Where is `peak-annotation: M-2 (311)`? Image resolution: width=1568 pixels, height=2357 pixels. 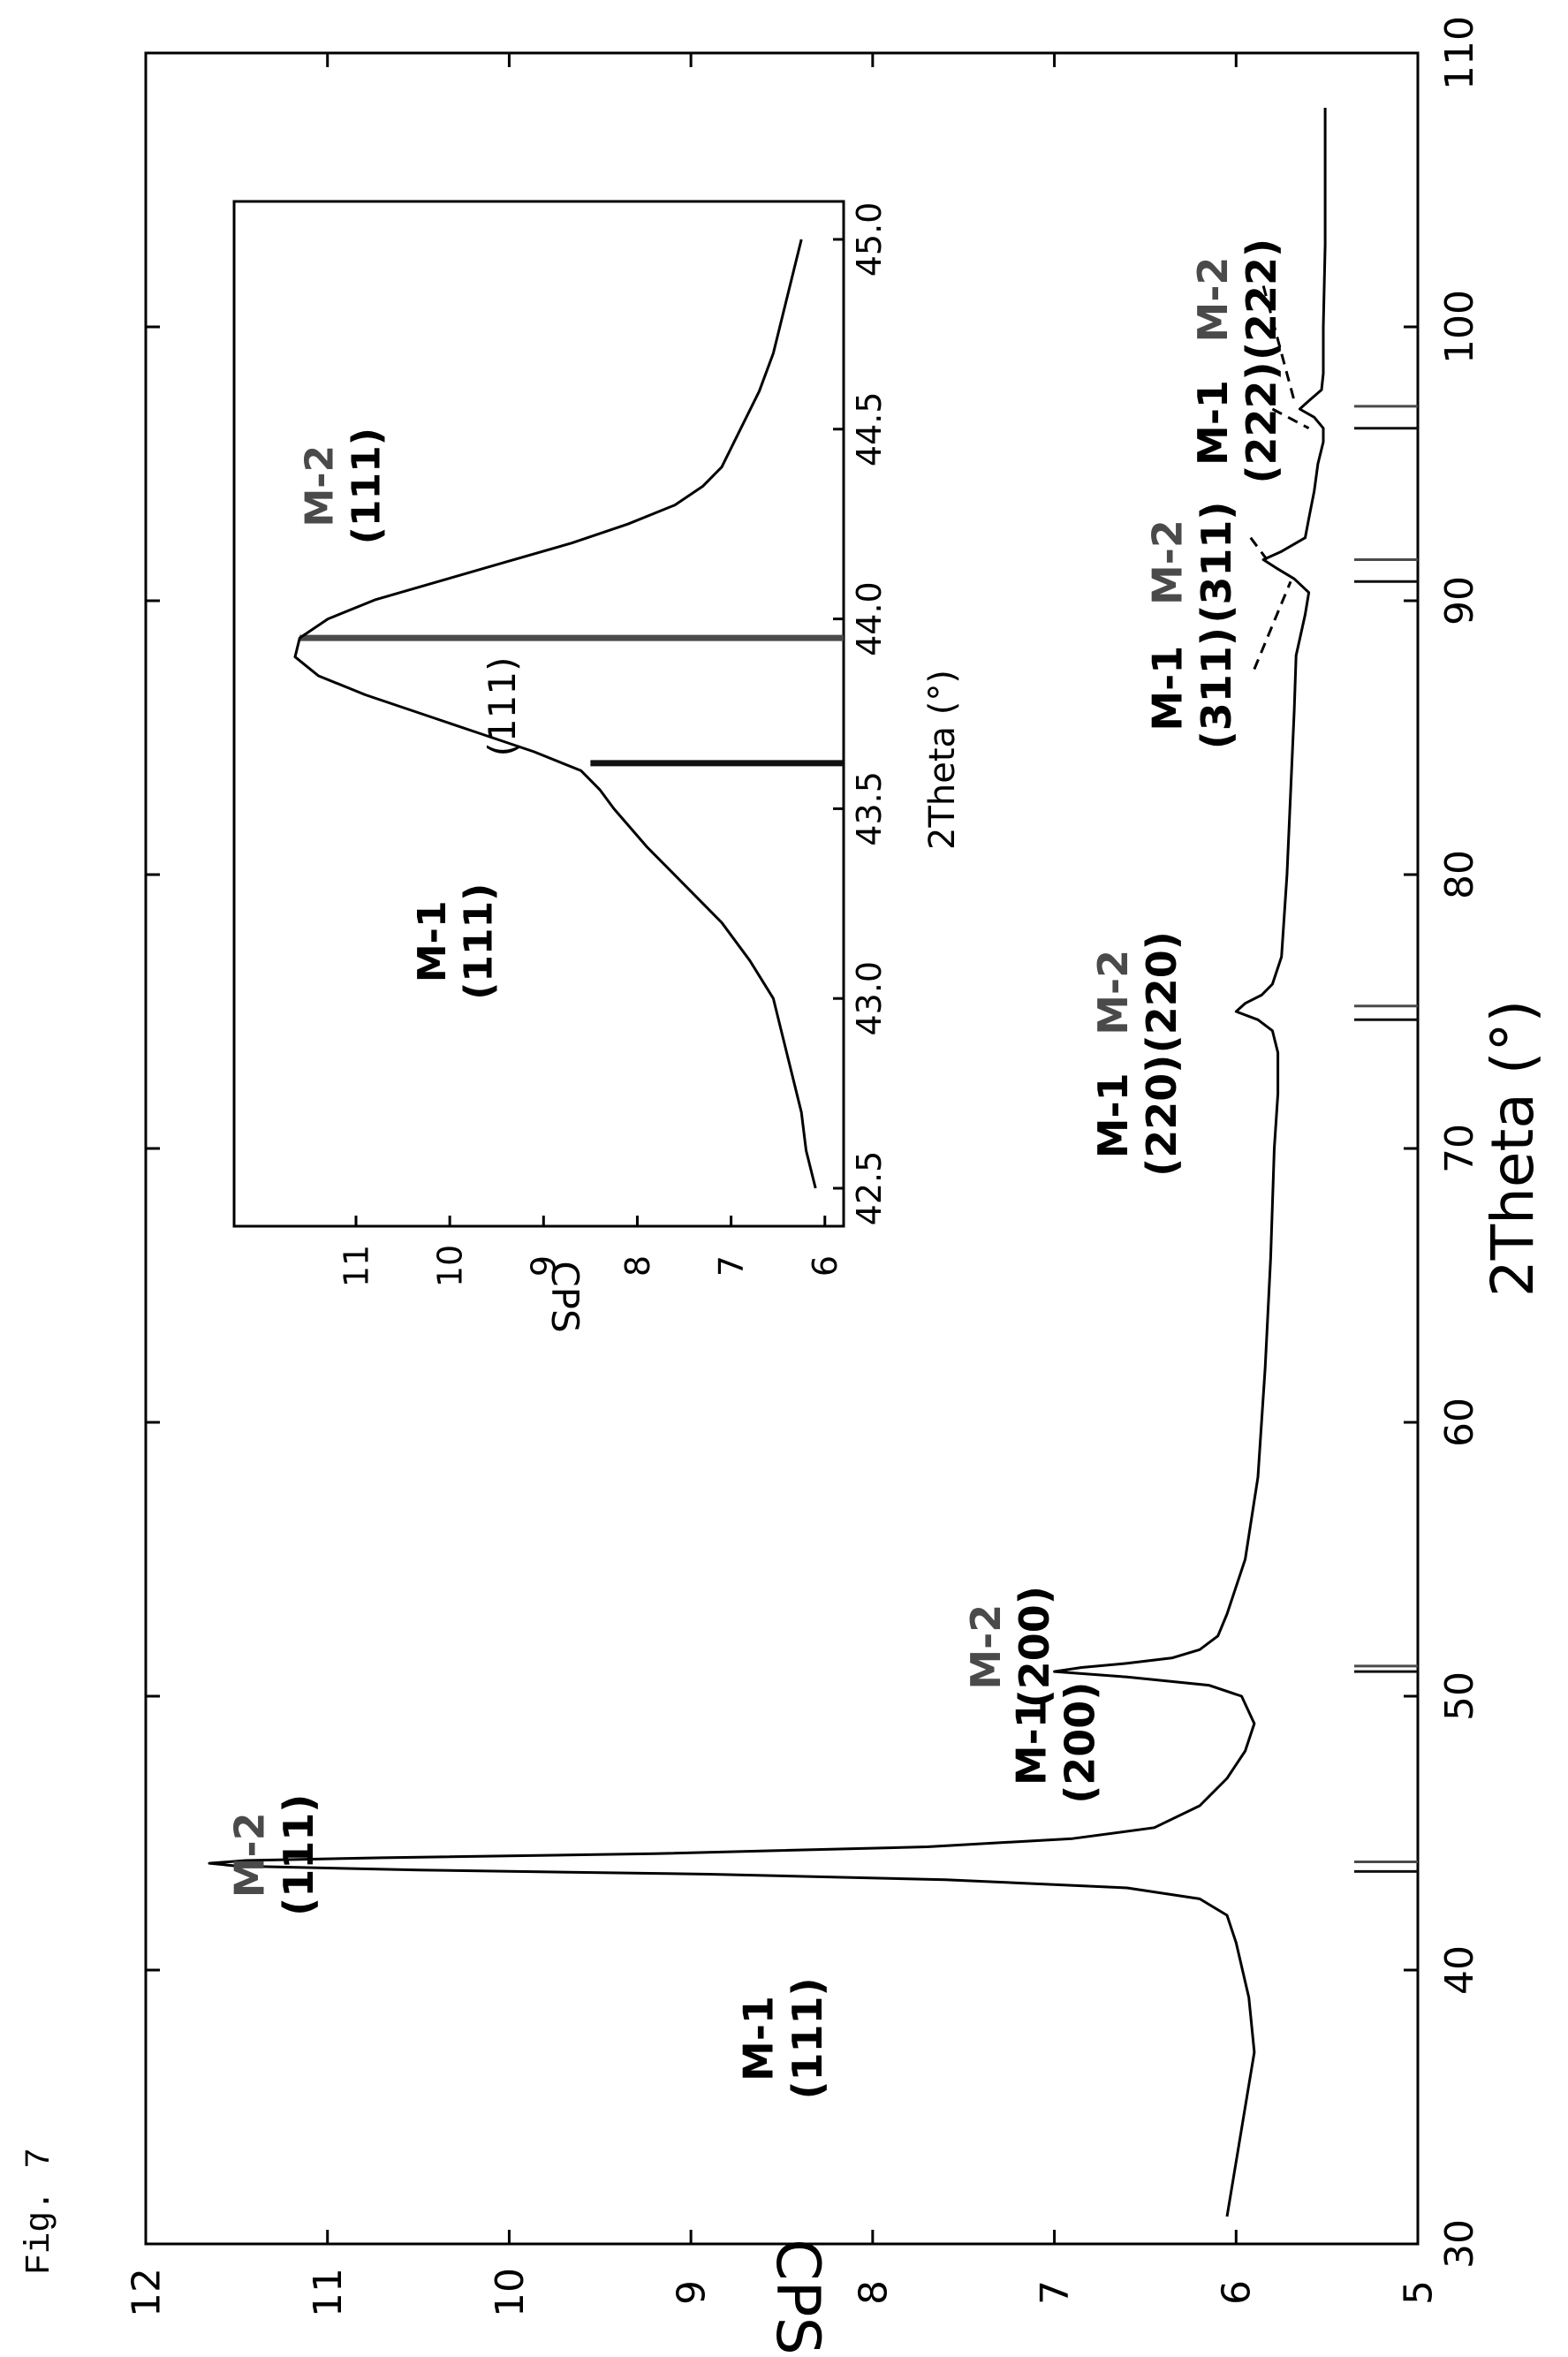 peak-annotation: M-2 (311) is located at coordinates (1192, 563).